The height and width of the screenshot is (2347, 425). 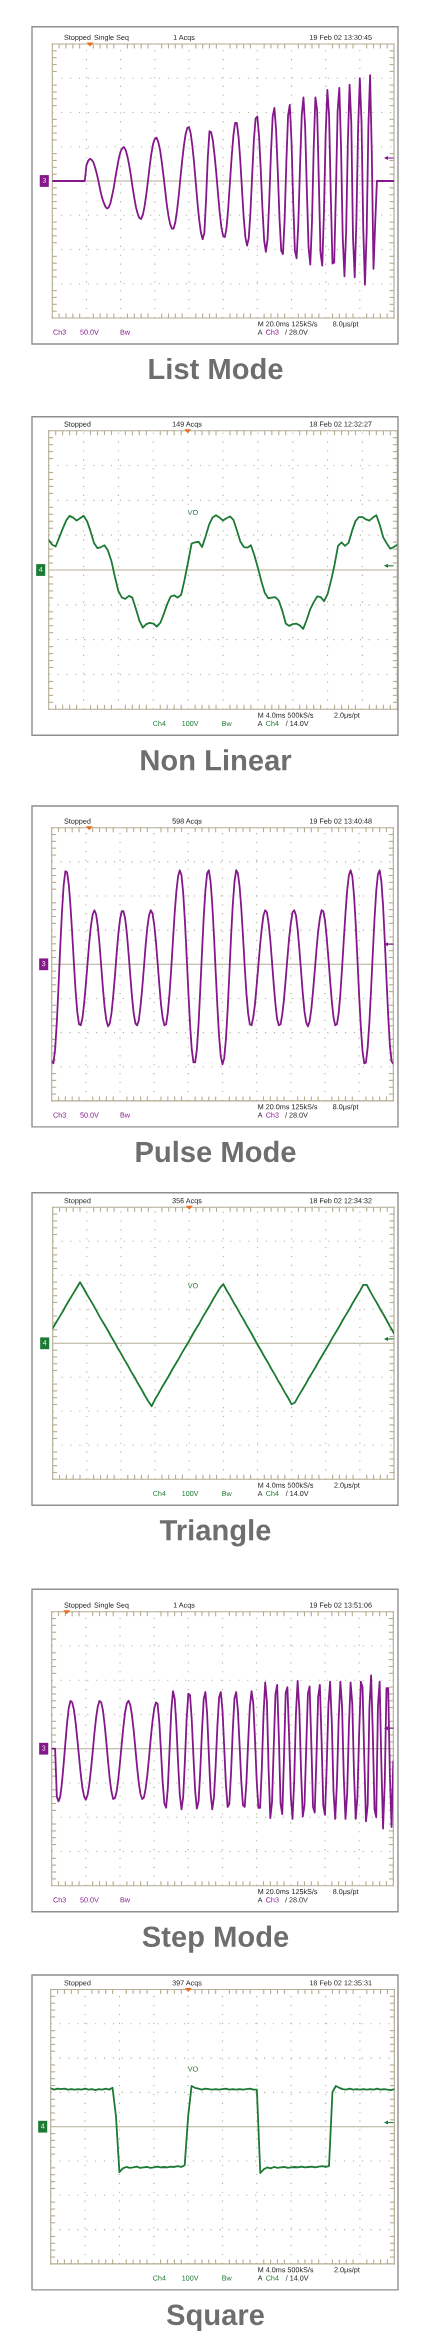 I want to click on text: Step Mode, so click(x=215, y=1939).